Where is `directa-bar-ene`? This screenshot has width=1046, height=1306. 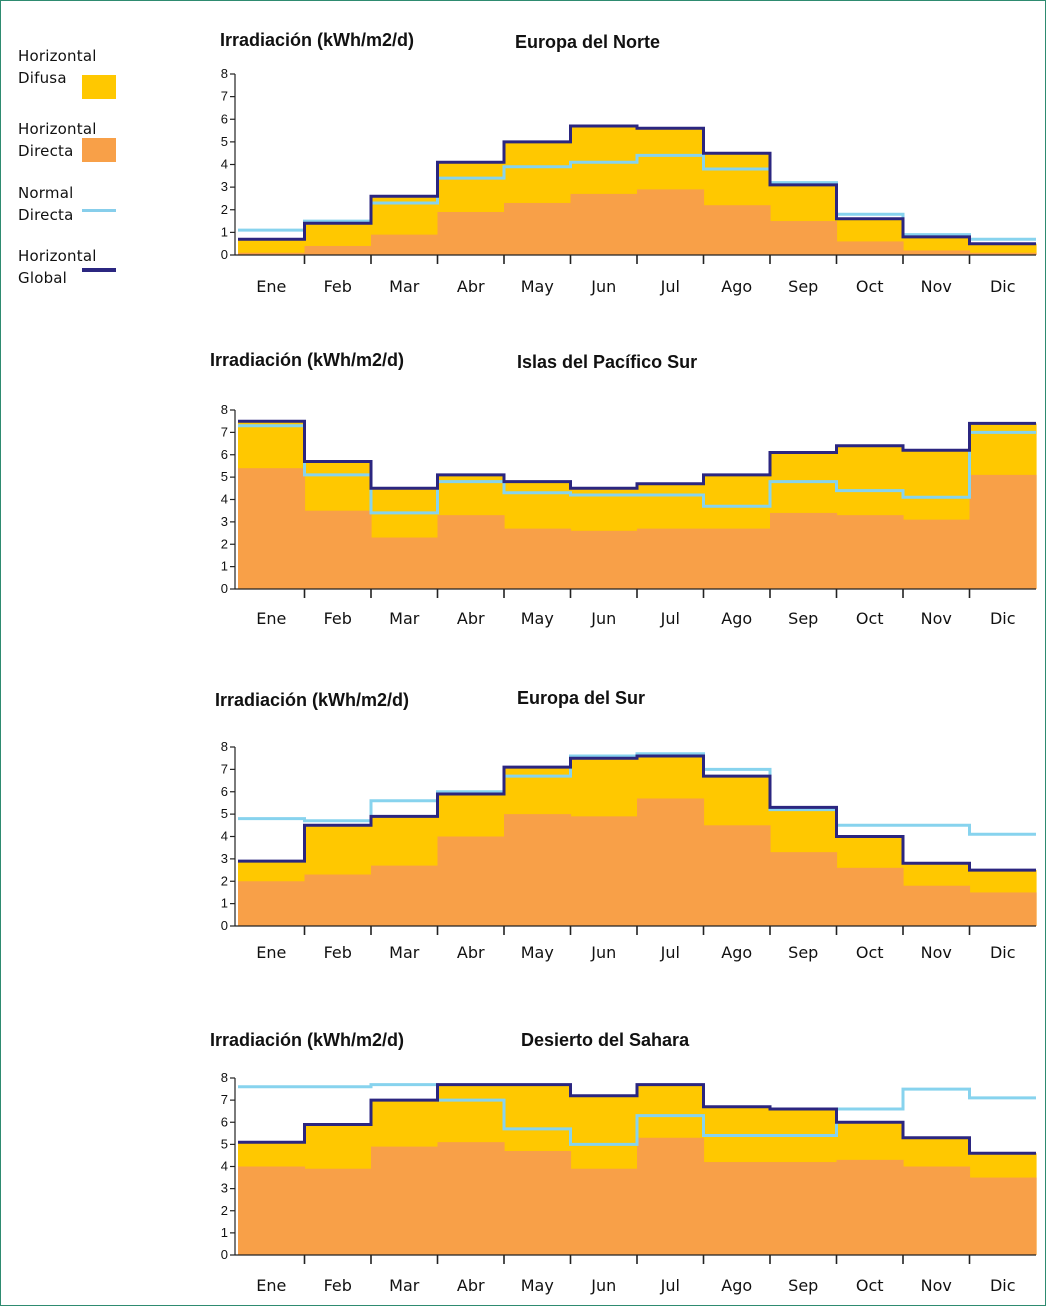 directa-bar-ene is located at coordinates (272, 1210).